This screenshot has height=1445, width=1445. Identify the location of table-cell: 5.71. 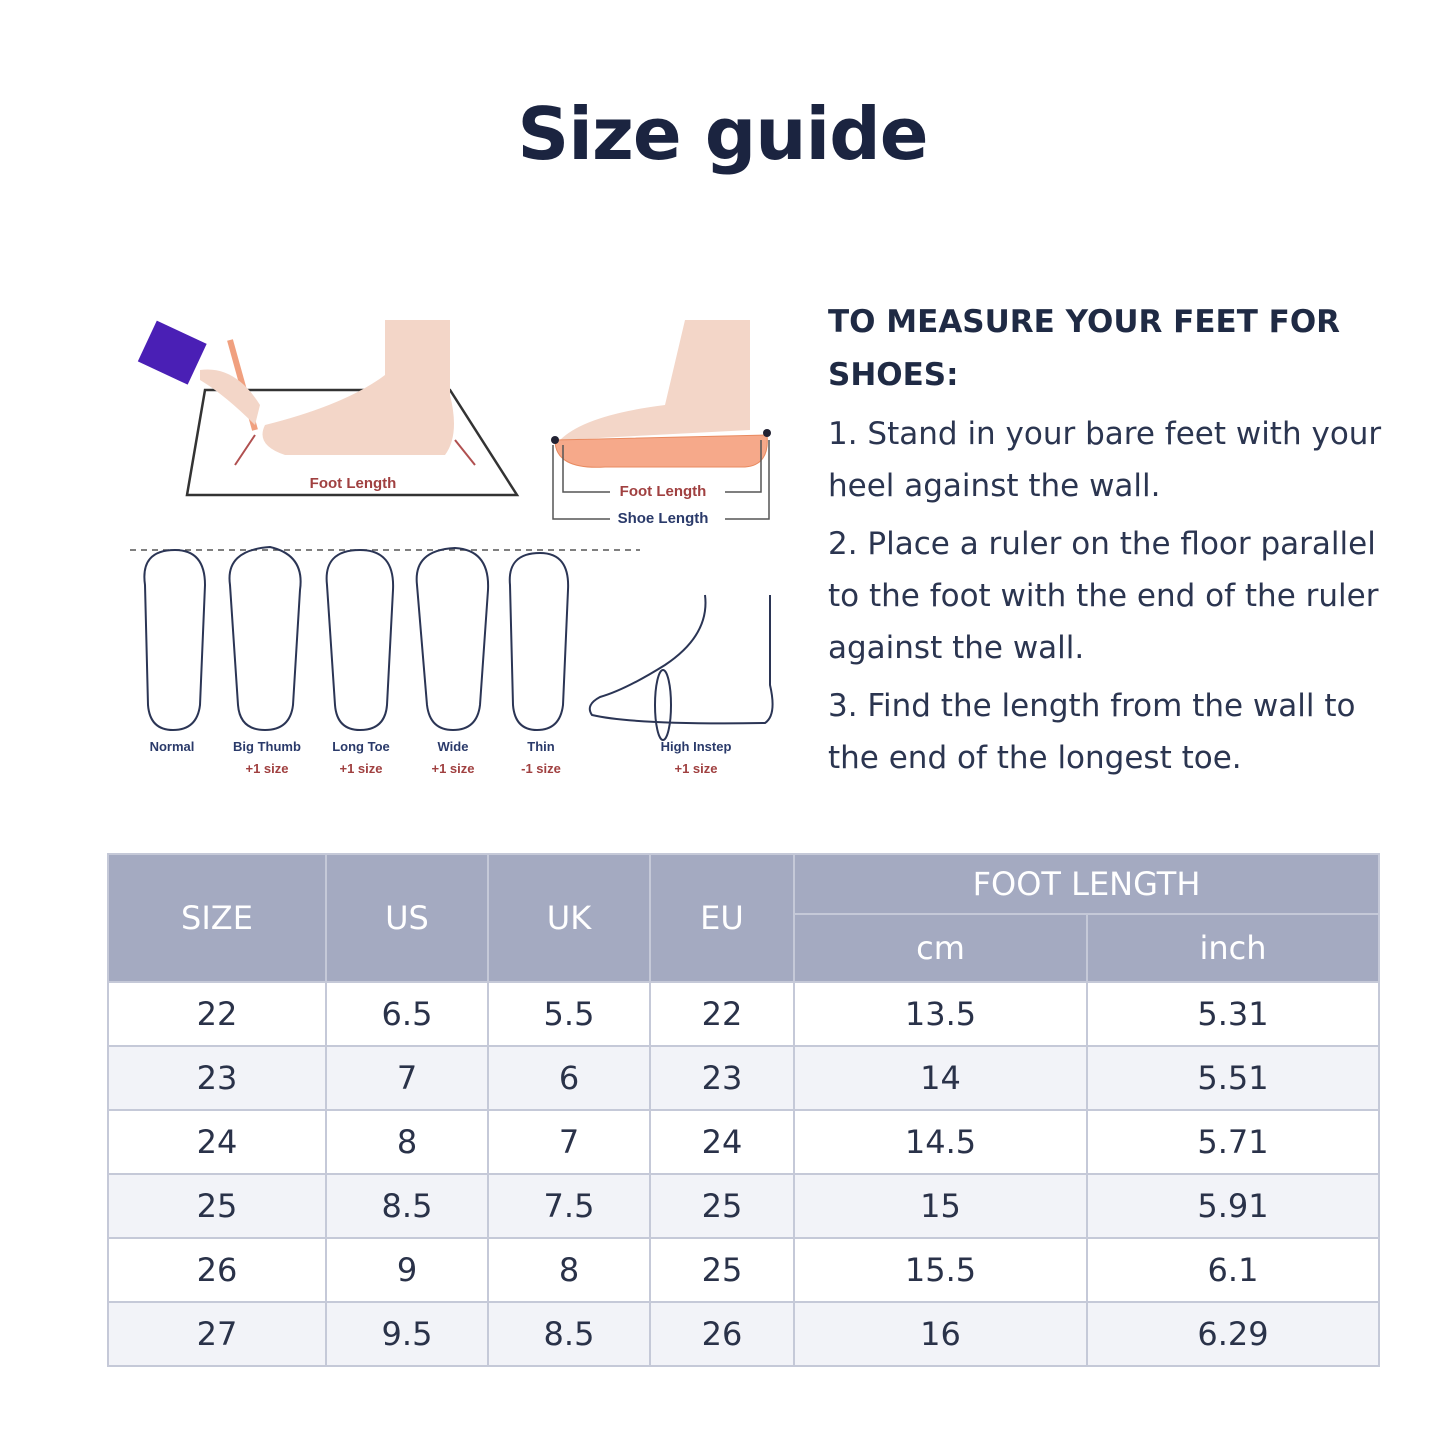
(1233, 1142).